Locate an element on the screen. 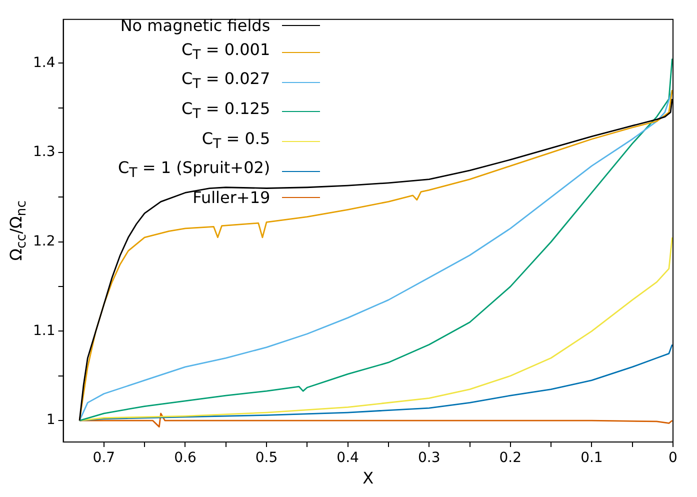 The height and width of the screenshot is (497, 697). legend-label: C$_{T}$ = 0.027 is located at coordinates (225, 81).